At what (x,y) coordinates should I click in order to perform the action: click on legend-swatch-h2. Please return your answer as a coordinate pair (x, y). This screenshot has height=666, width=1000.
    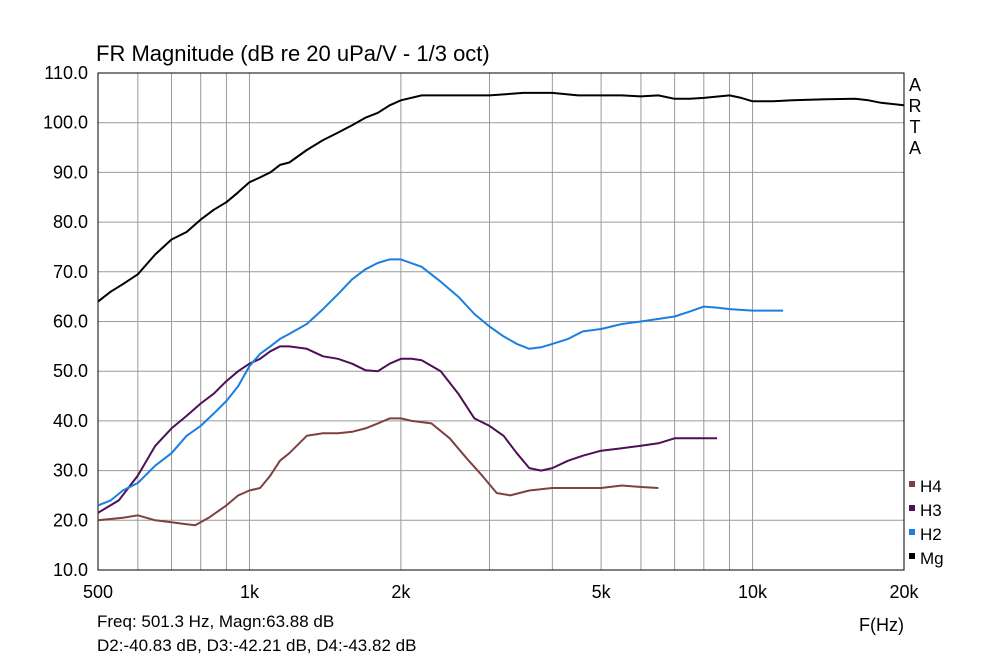
    Looking at the image, I should click on (912, 532).